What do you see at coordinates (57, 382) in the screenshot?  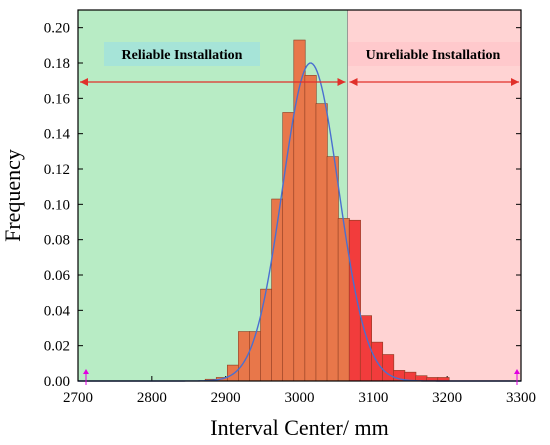 I see `y-tick-label: 0.00` at bounding box center [57, 382].